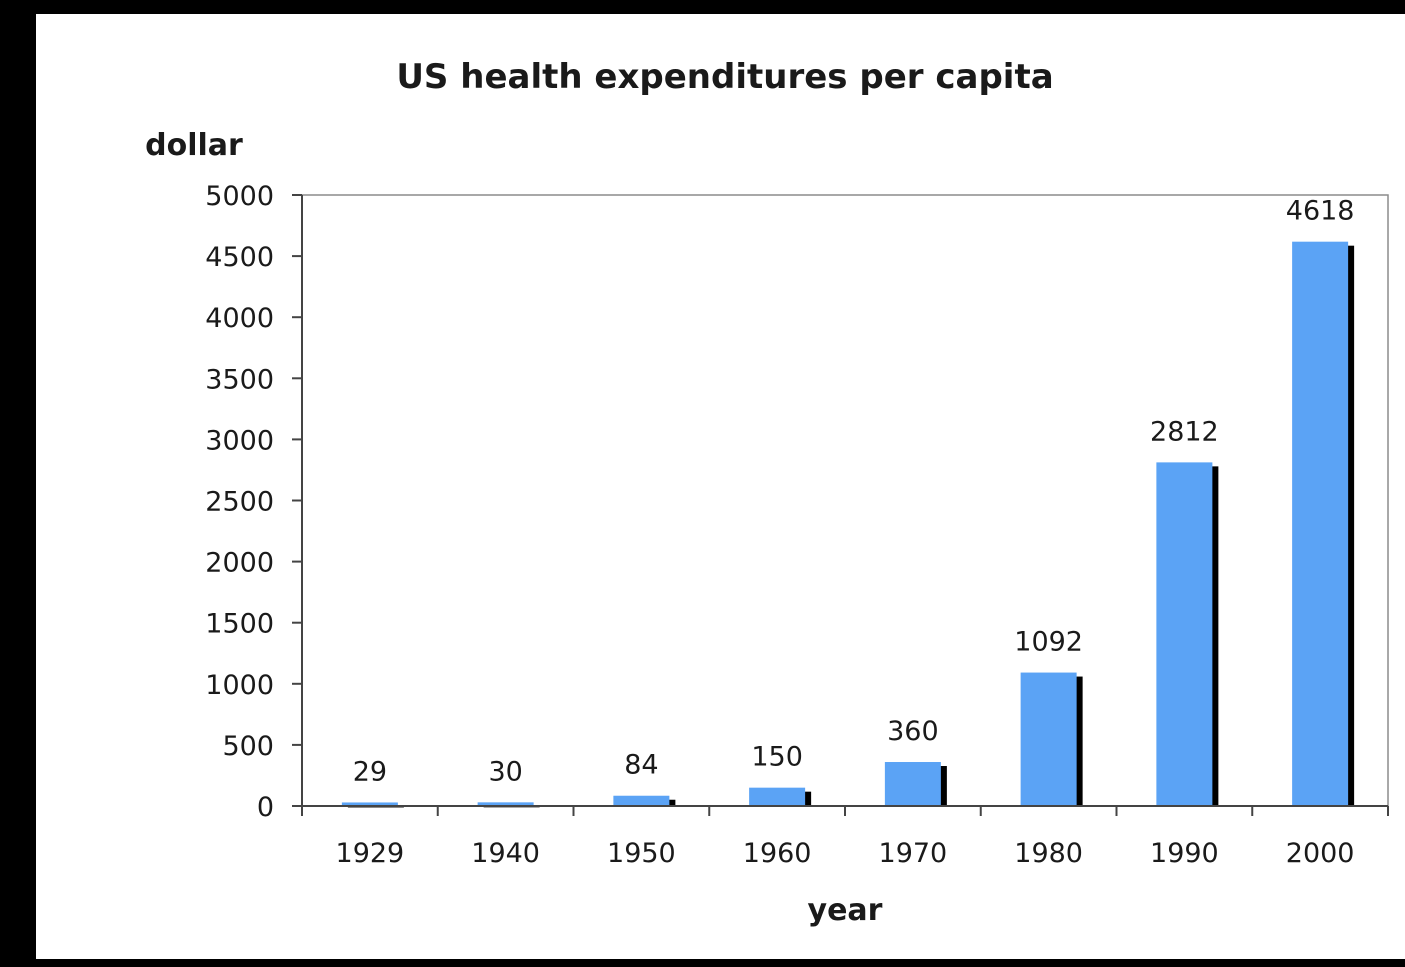 This screenshot has width=1405, height=967. What do you see at coordinates (1320, 211) in the screenshot?
I see `data-label: 4618` at bounding box center [1320, 211].